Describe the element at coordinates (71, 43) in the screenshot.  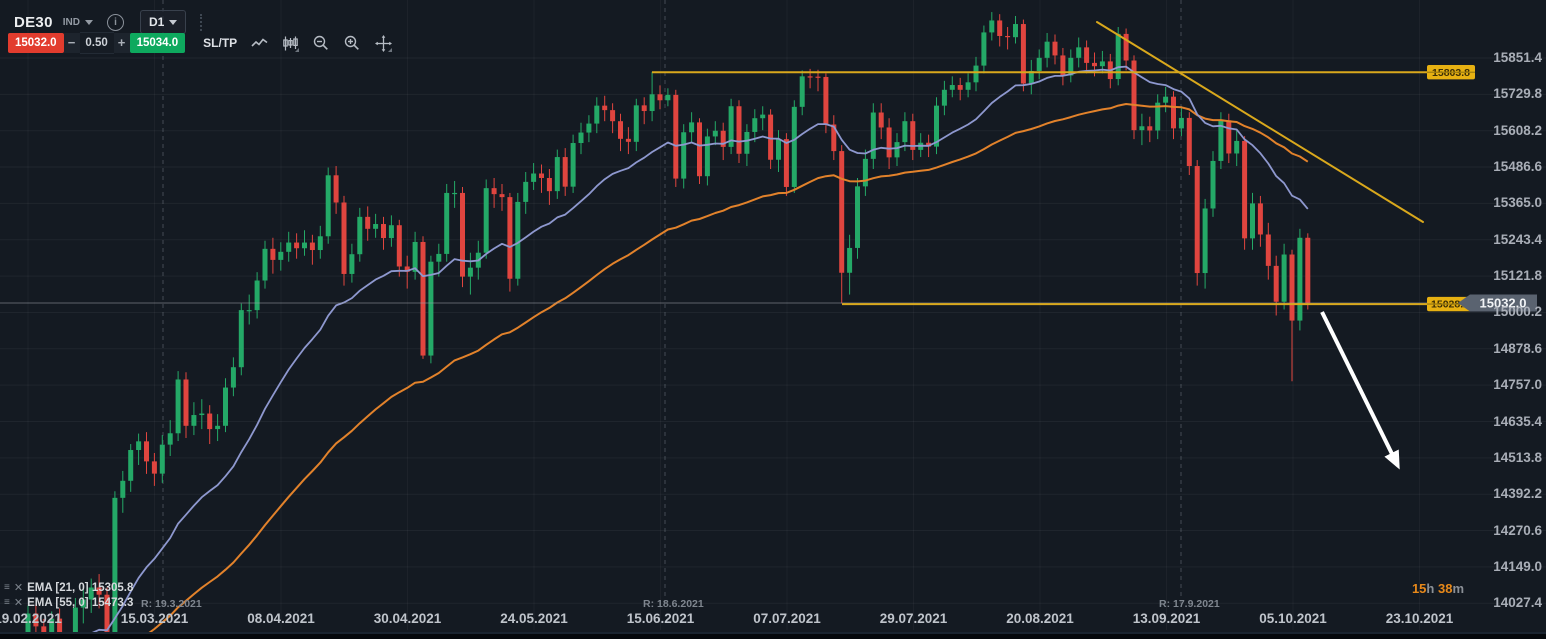
I see `volume-decrease-button: −` at that location.